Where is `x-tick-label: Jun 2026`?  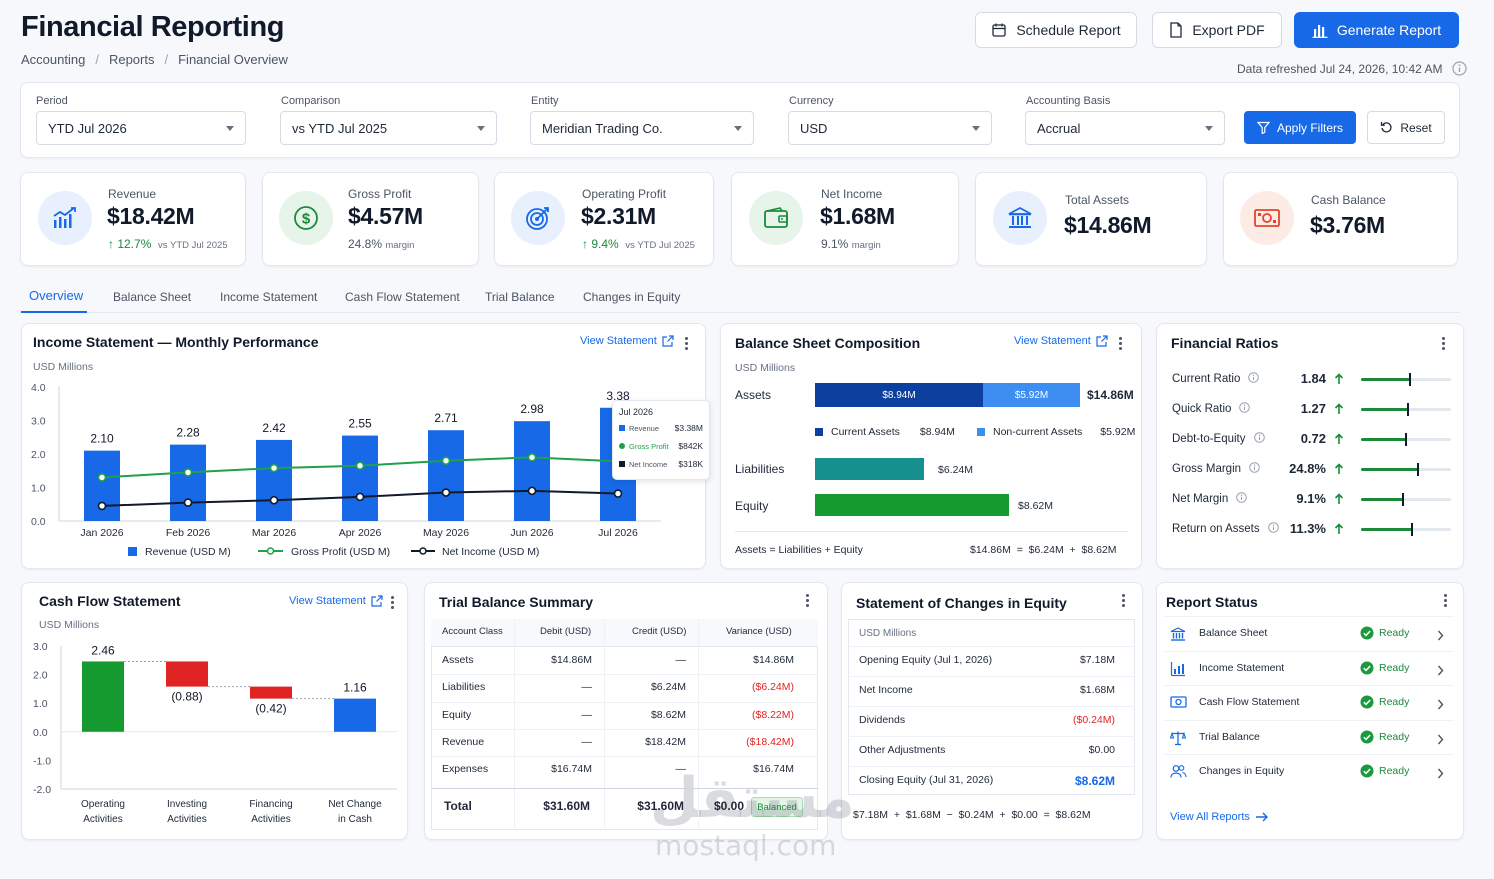
x-tick-label: Jun 2026 is located at coordinates (531, 533).